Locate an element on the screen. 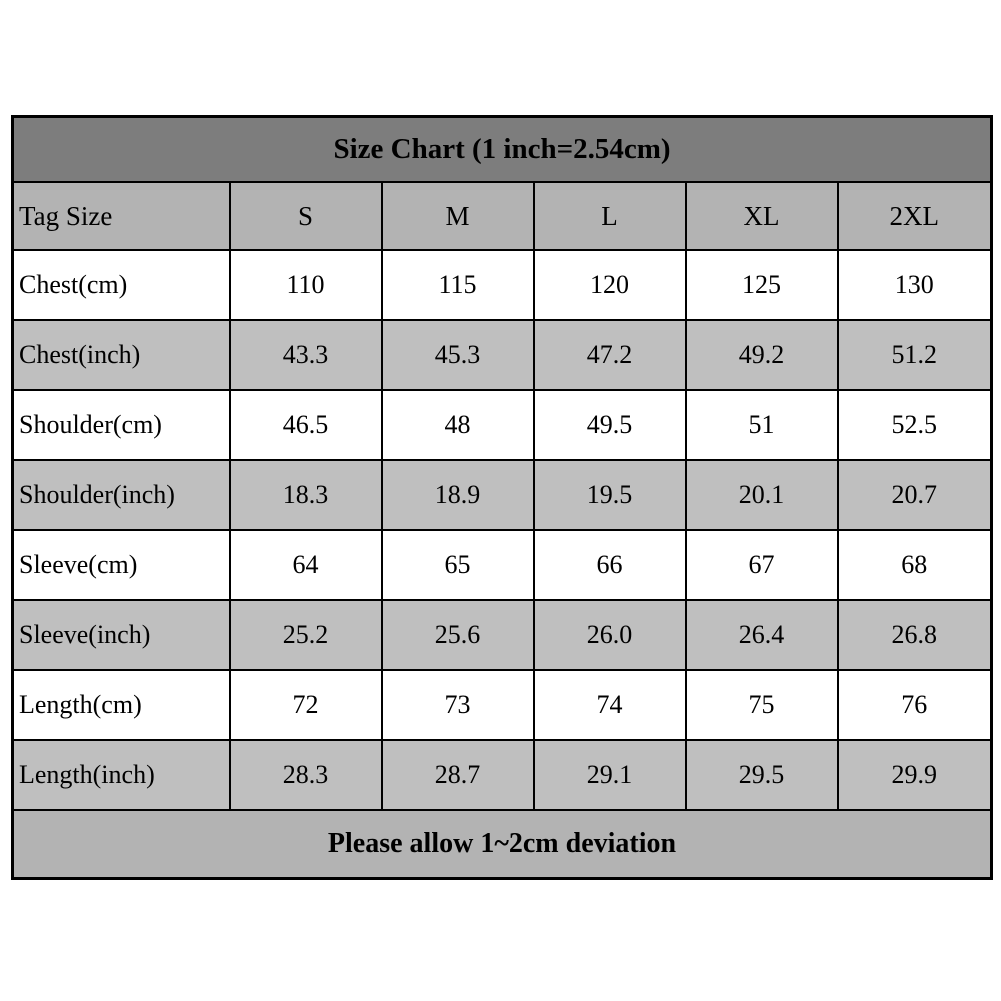  table-row-length-cm: Length(cm) 72 73 74 75 76 is located at coordinates (502, 705).